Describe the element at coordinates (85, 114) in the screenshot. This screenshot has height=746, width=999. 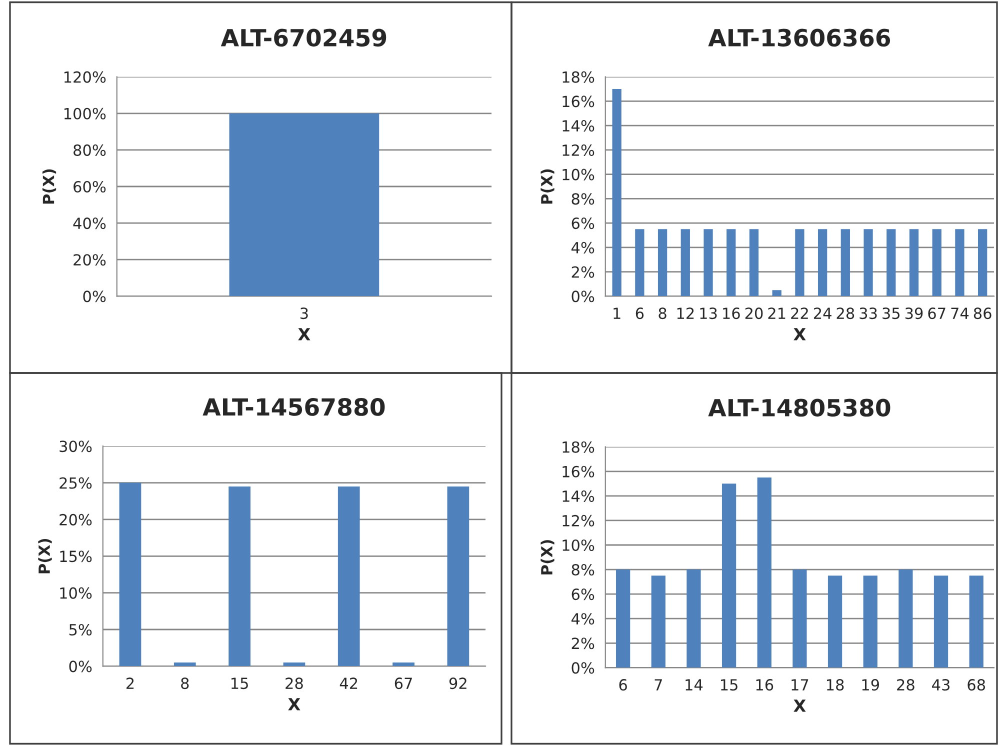
I see `y-tick-label: 100%` at that location.